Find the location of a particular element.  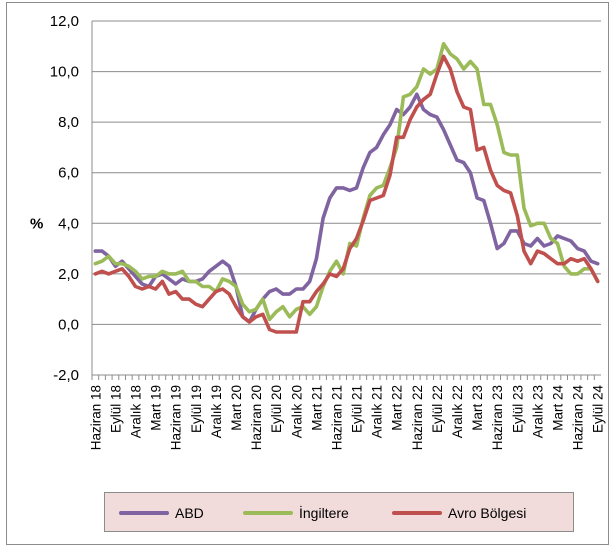

x-tick-label: Haziran 18 is located at coordinates (95, 417).